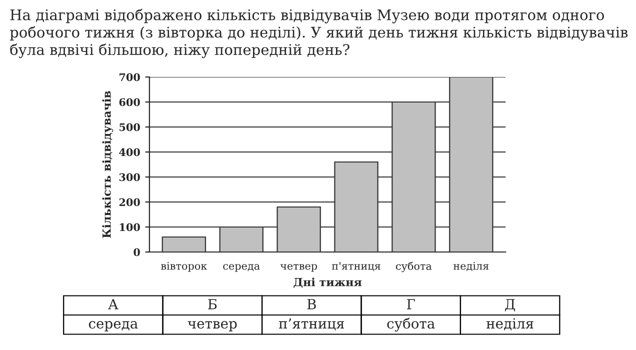 This screenshot has height=350, width=636. What do you see at coordinates (414, 267) in the screenshot?
I see `x-tick-label: субота` at bounding box center [414, 267].